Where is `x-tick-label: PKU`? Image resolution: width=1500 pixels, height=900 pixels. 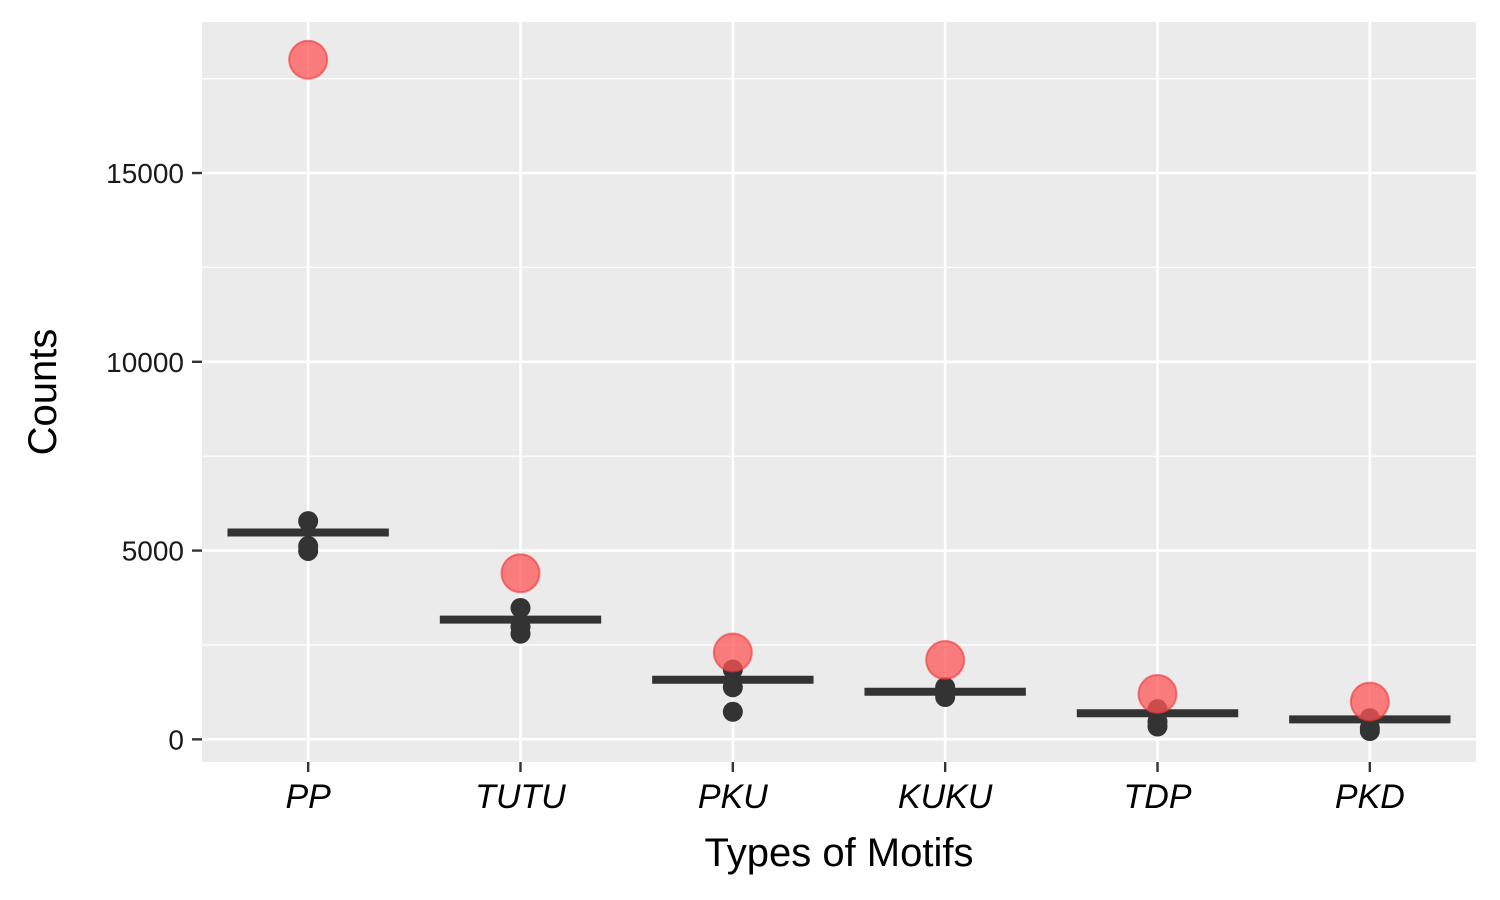 x-tick-label: PKU is located at coordinates (733, 797).